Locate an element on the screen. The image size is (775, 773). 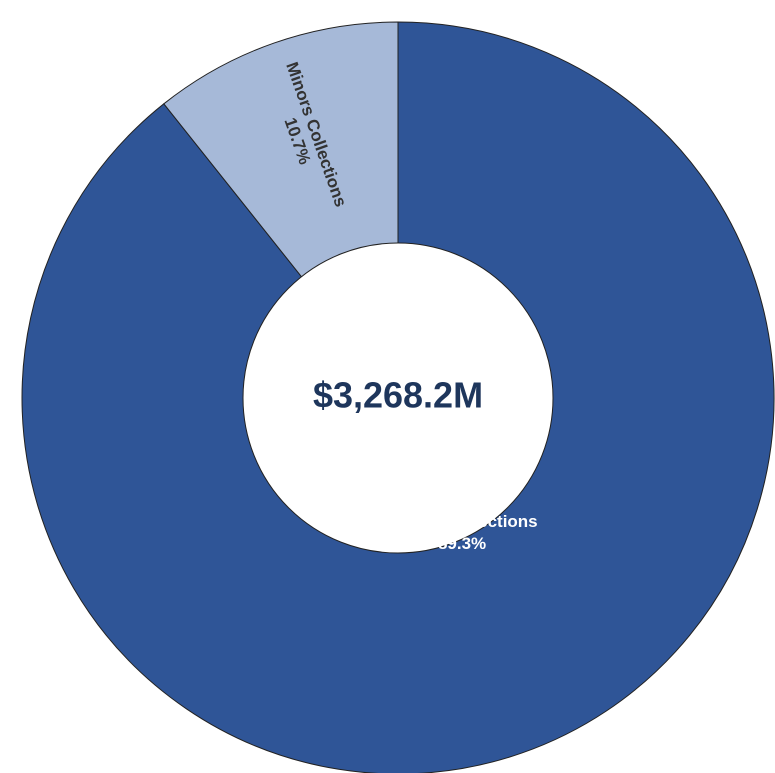
slice-percent-majors: 89.3% is located at coordinates (462, 543).